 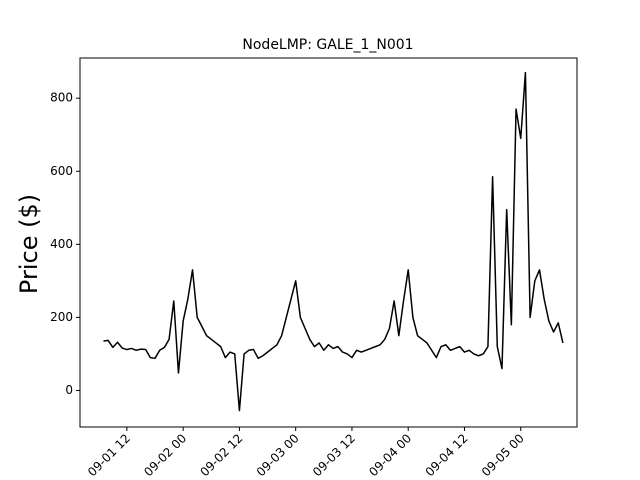 I want to click on y-tick-label: 0, so click(x=69, y=390).